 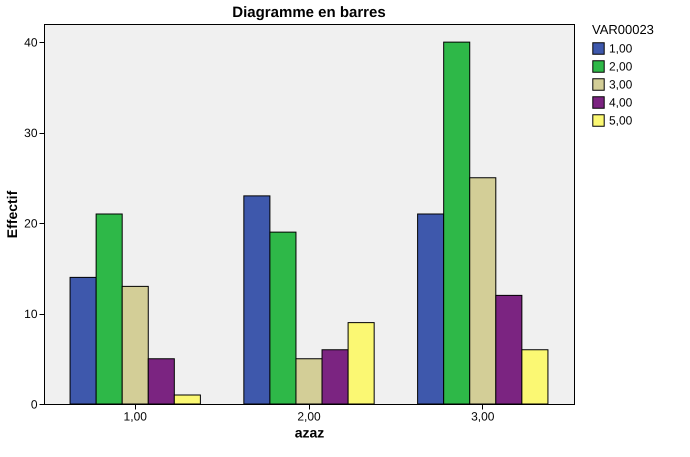 I want to click on x-tick-label: 1,00, so click(x=136, y=417).